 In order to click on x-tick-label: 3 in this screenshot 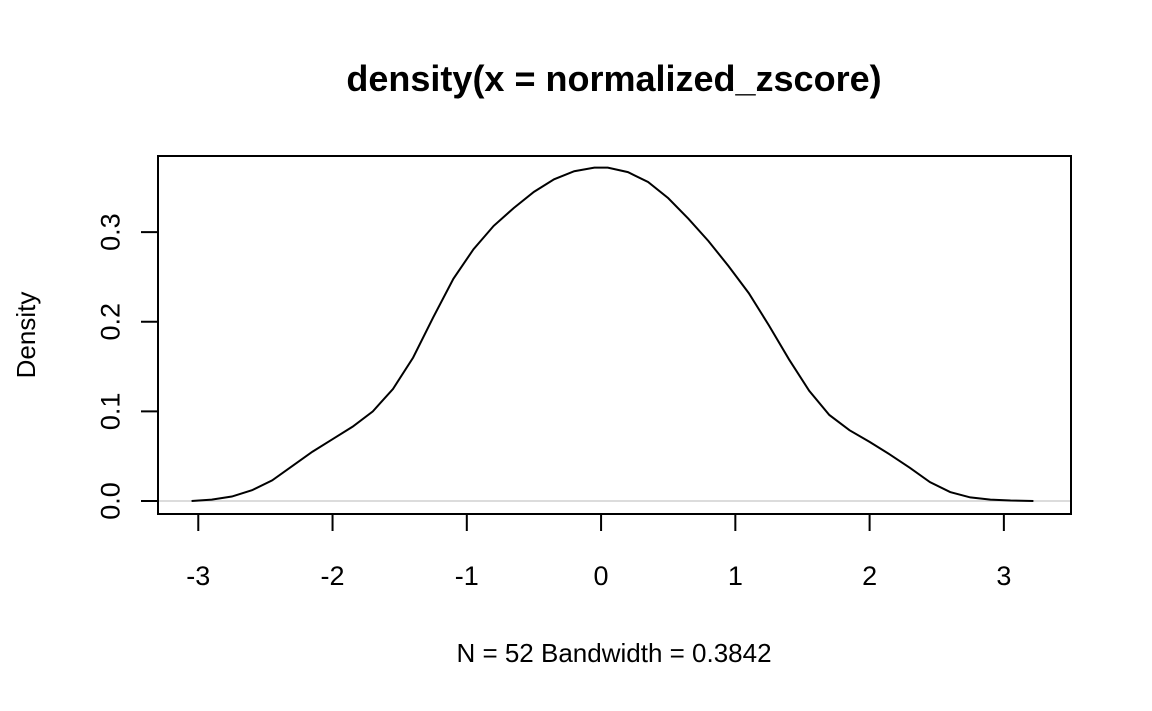, I will do `click(1003, 576)`.